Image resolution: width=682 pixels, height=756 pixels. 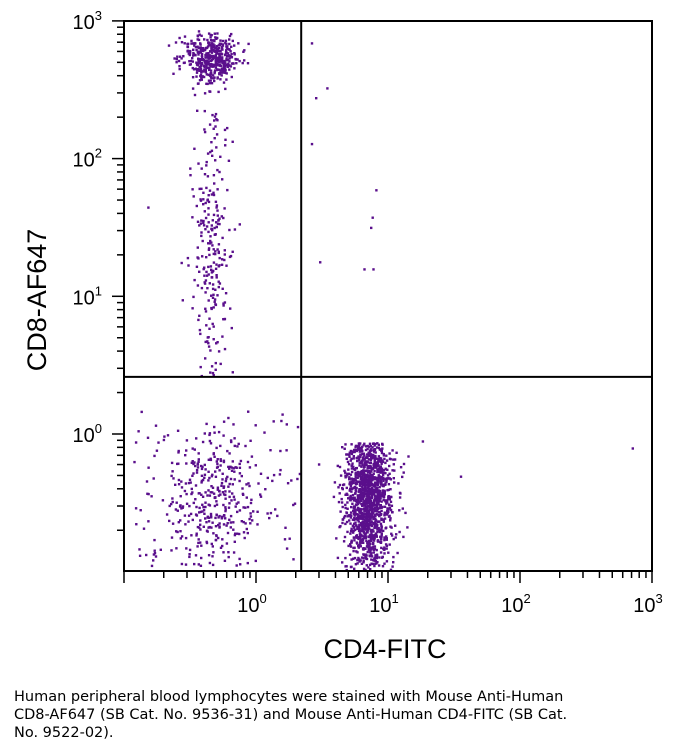 What do you see at coordinates (388, 577) in the screenshot?
I see `x-axis-ticks` at bounding box center [388, 577].